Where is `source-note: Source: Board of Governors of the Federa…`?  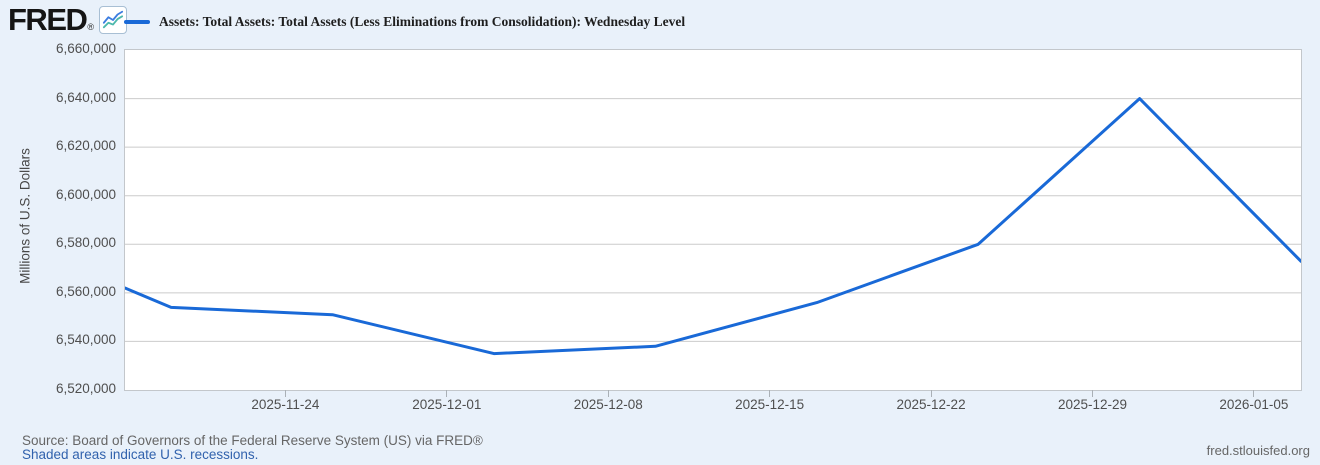 source-note: Source: Board of Governors of the Federa… is located at coordinates (252, 440).